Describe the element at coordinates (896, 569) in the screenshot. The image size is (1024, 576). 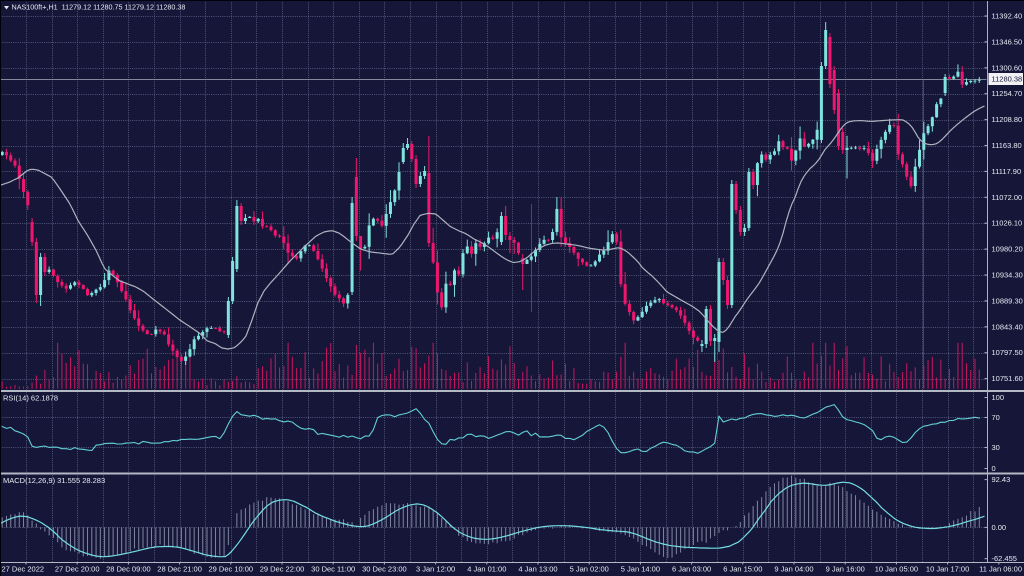
I see `svg-text: 10 Jan 05:00` at that location.